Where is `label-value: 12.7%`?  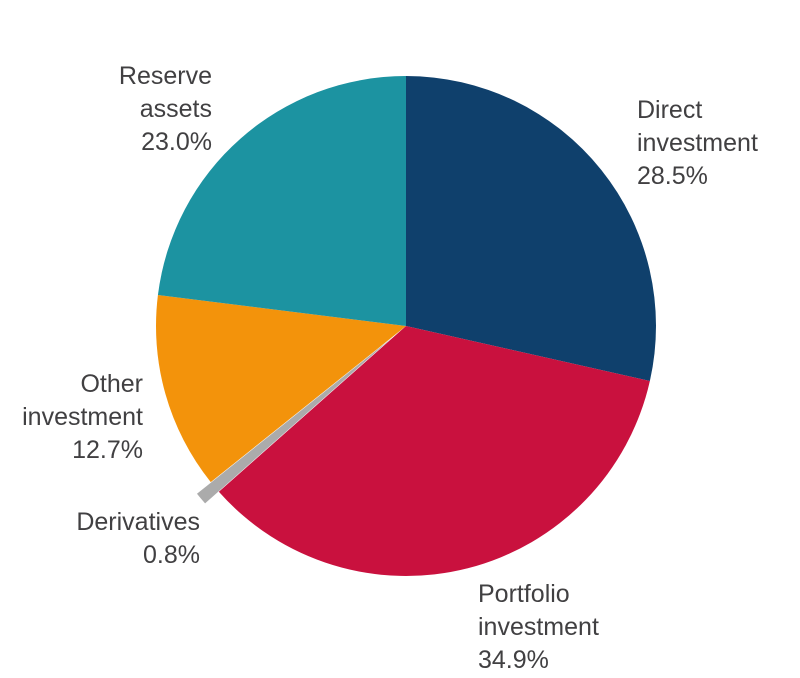
label-value: 12.7% is located at coordinates (107, 450).